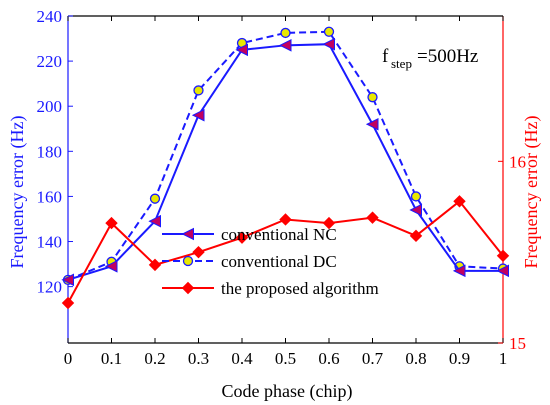  What do you see at coordinates (373, 358) in the screenshot?
I see `x-tick-label: 0.7` at bounding box center [373, 358].